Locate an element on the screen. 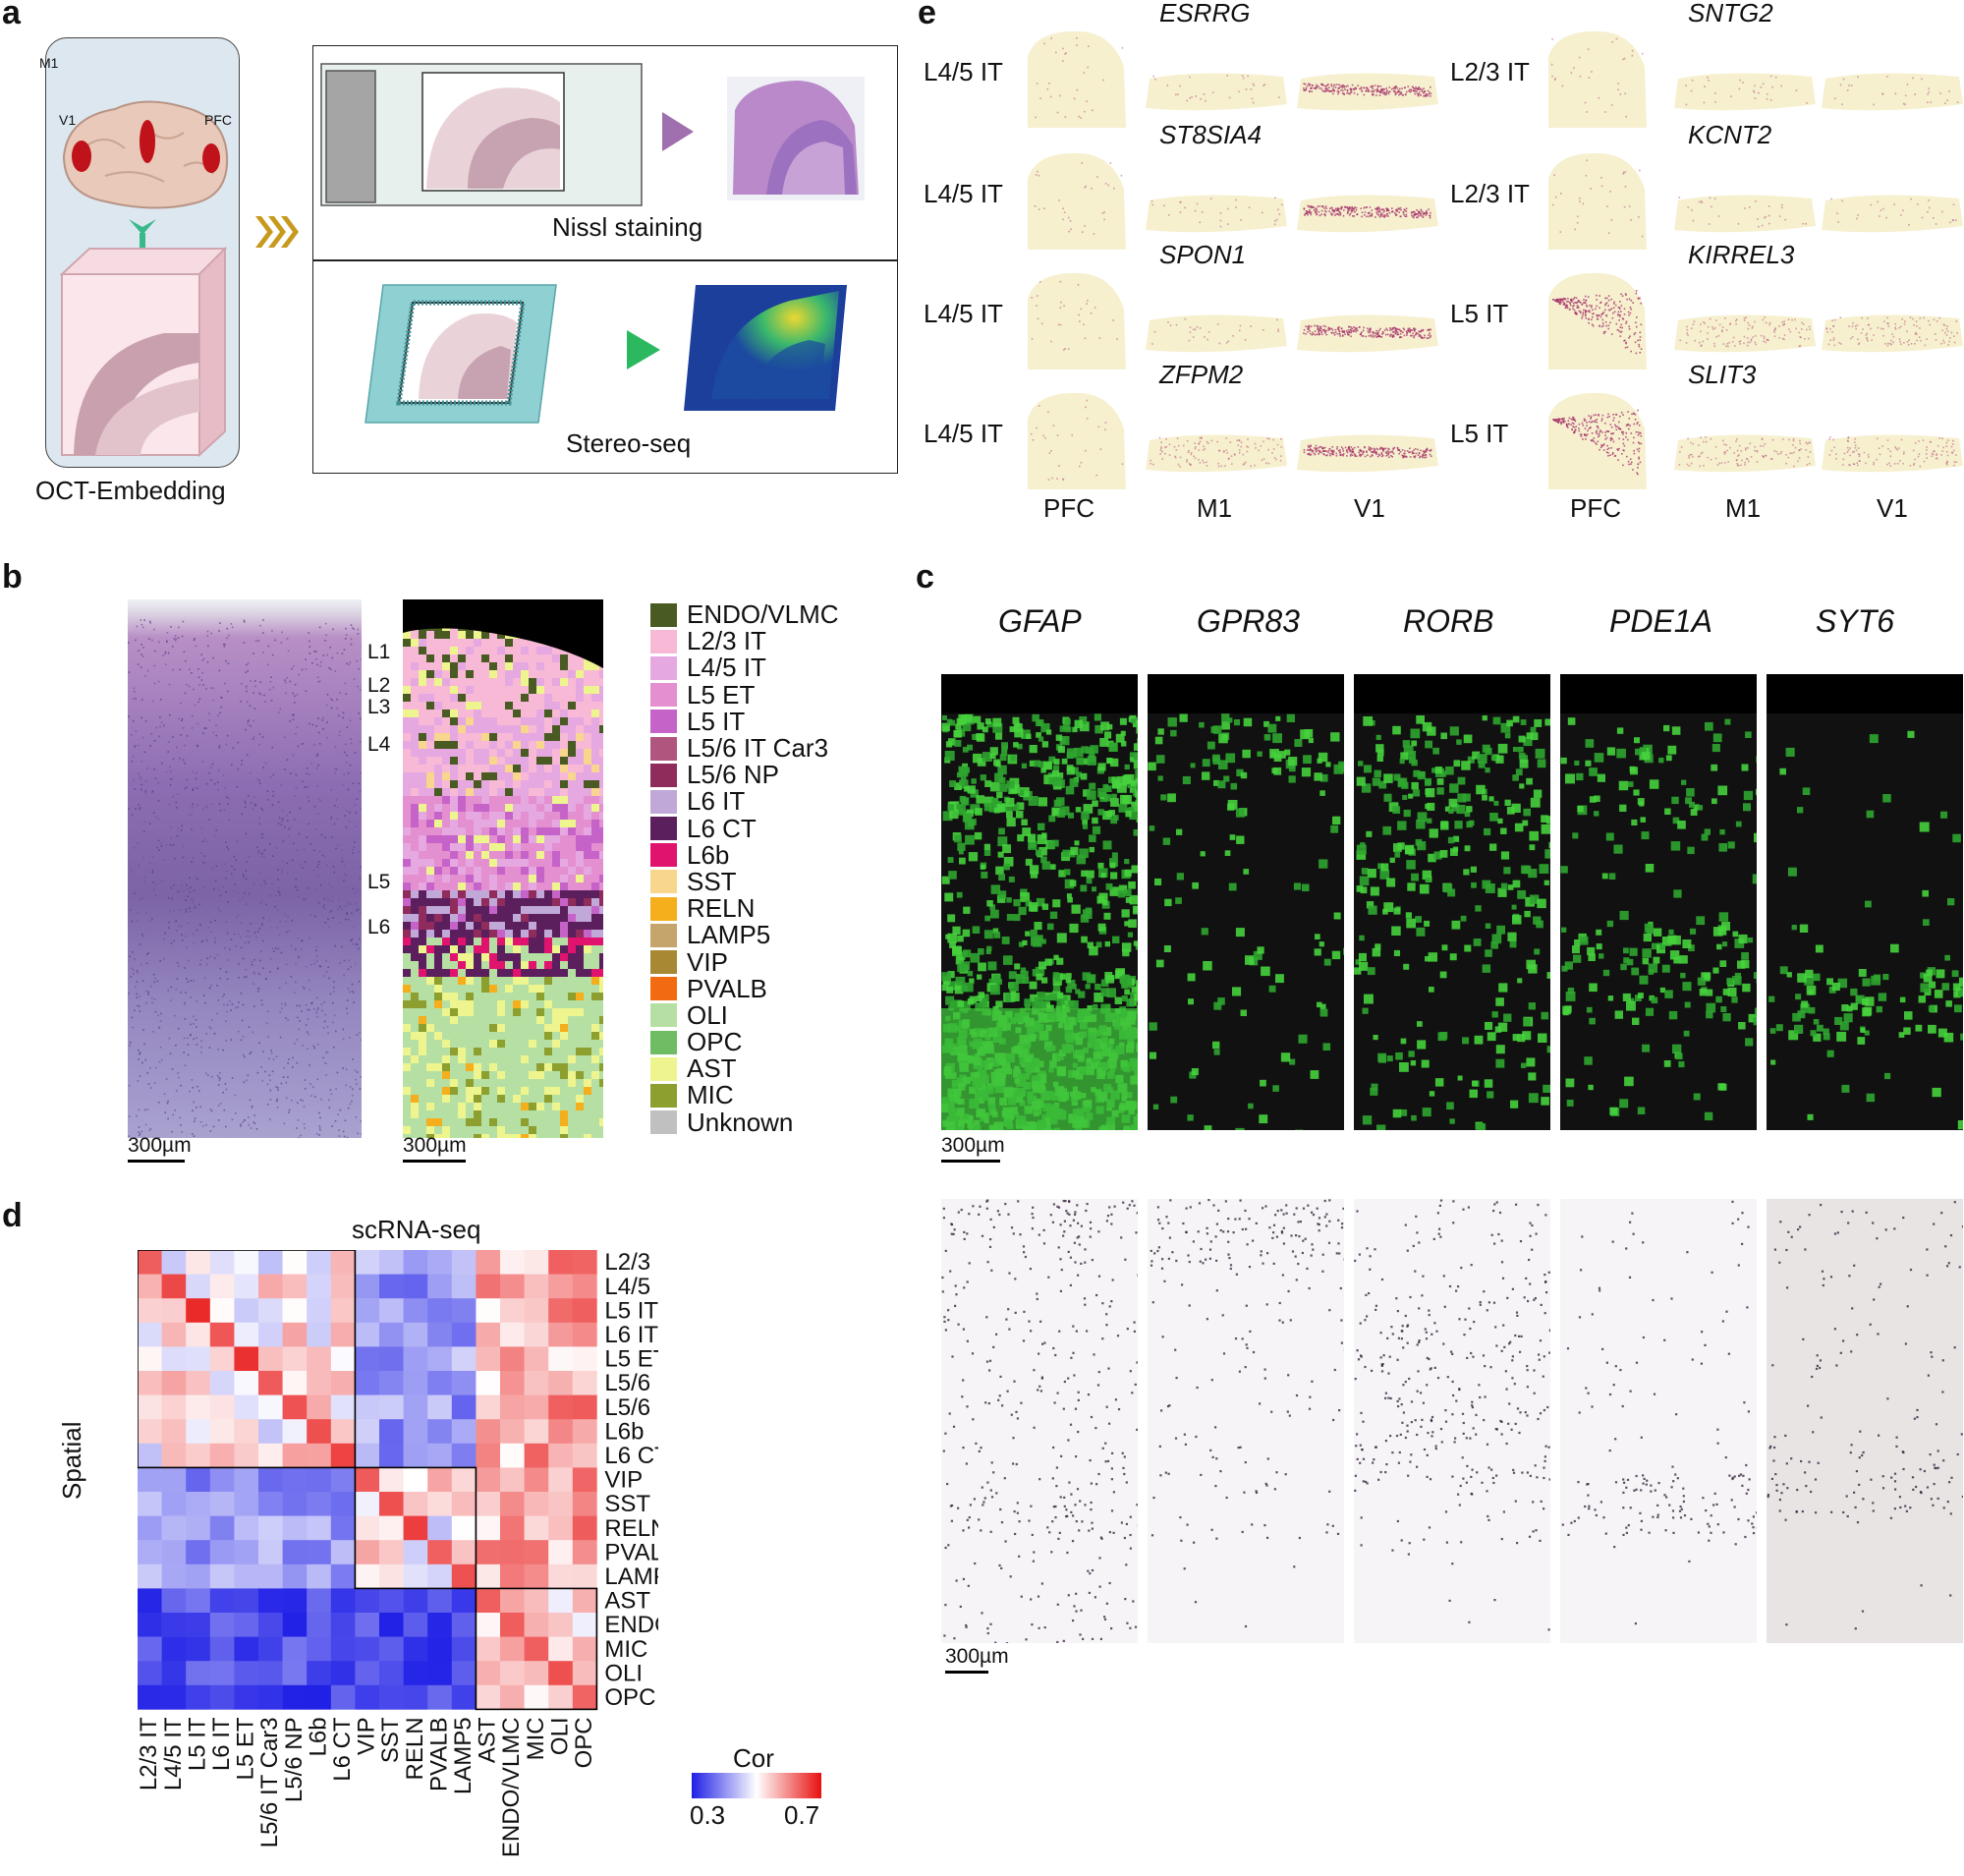  heatmap-row-label: SST is located at coordinates (627, 1504).